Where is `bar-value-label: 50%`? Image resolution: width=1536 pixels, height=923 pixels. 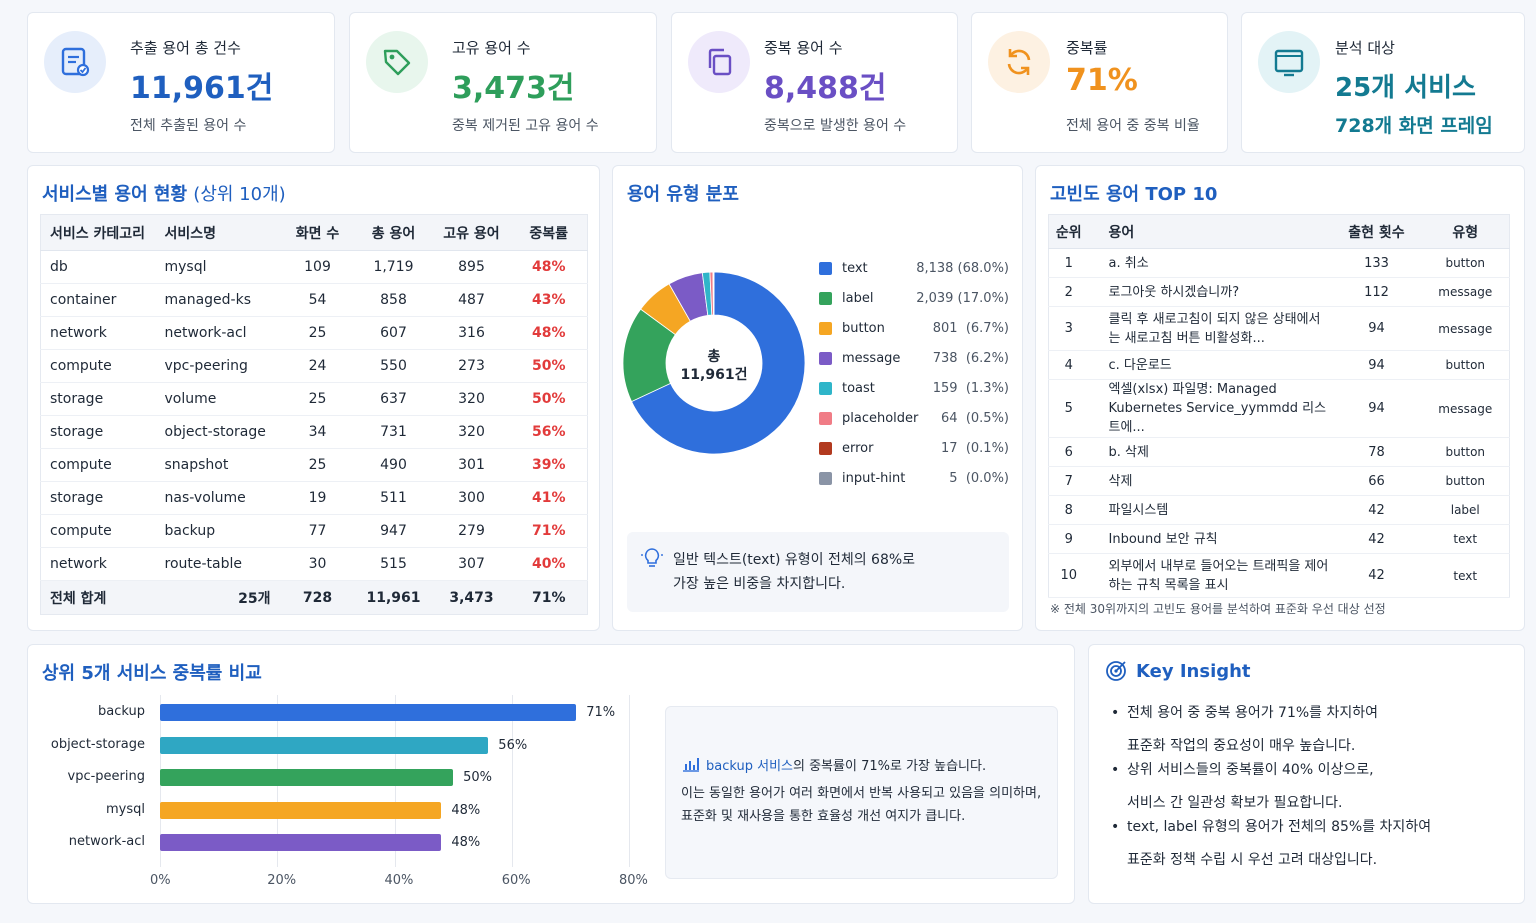 bar-value-label: 50% is located at coordinates (478, 777).